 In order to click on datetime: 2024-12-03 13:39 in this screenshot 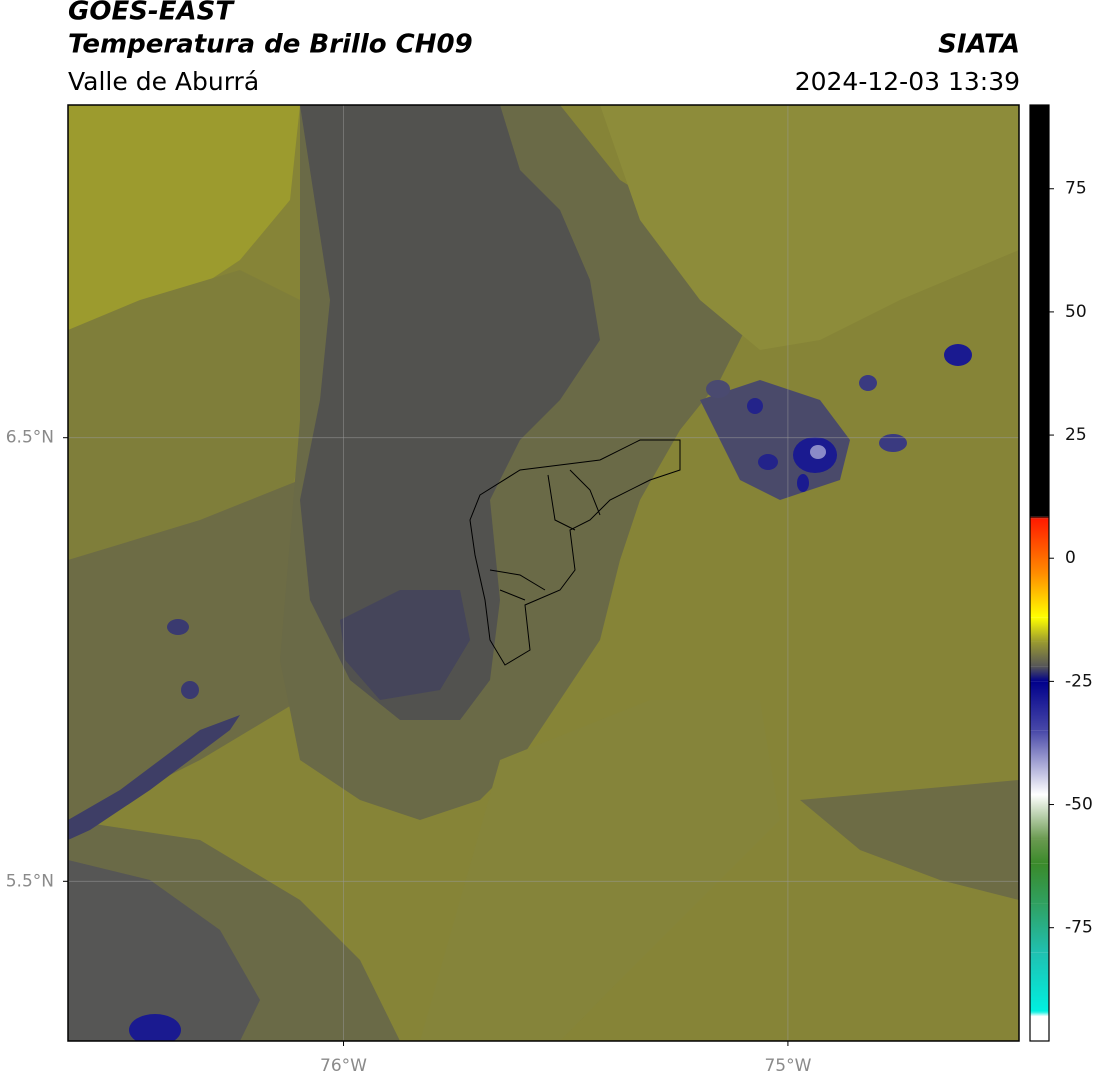, I will do `click(907, 81)`.